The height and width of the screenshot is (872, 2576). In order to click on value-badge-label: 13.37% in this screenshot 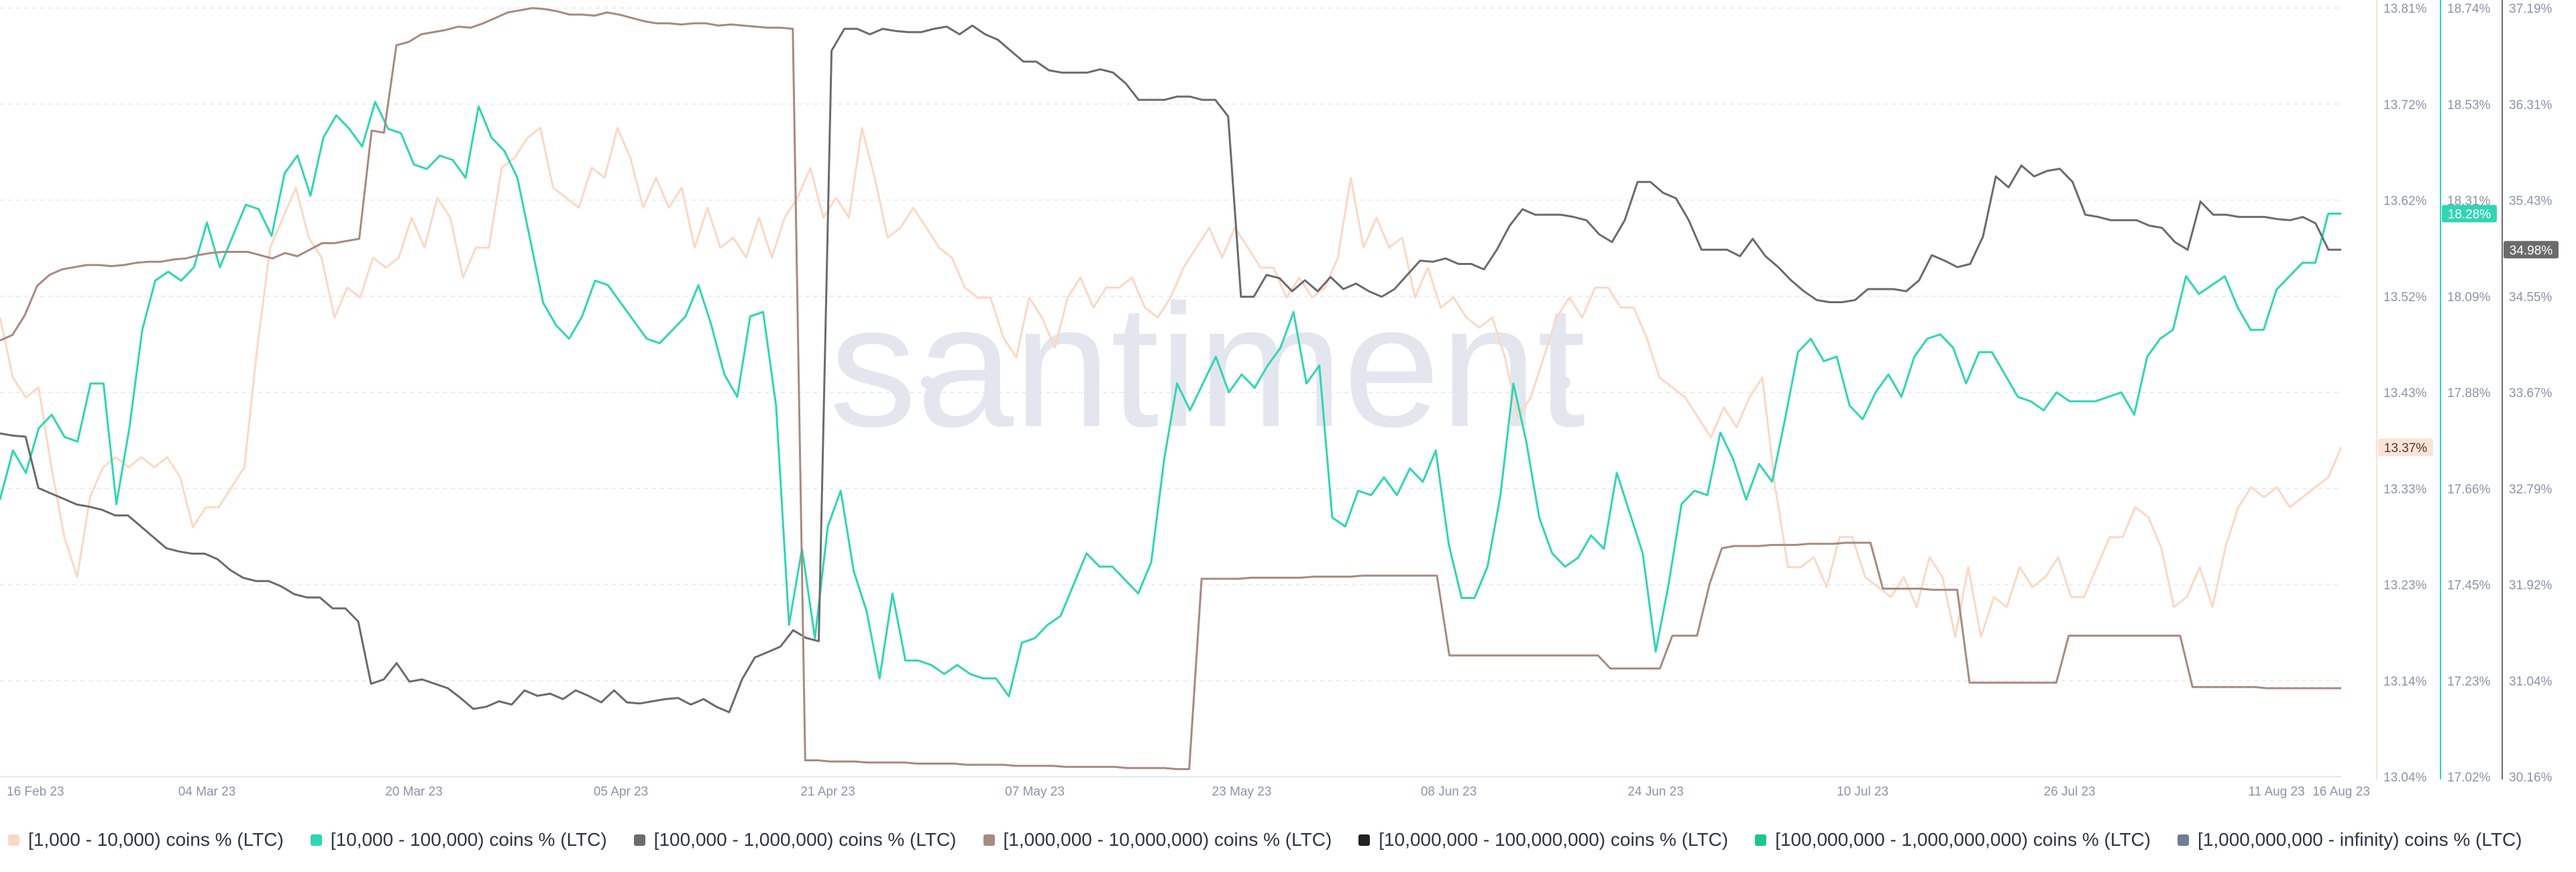, I will do `click(2406, 448)`.